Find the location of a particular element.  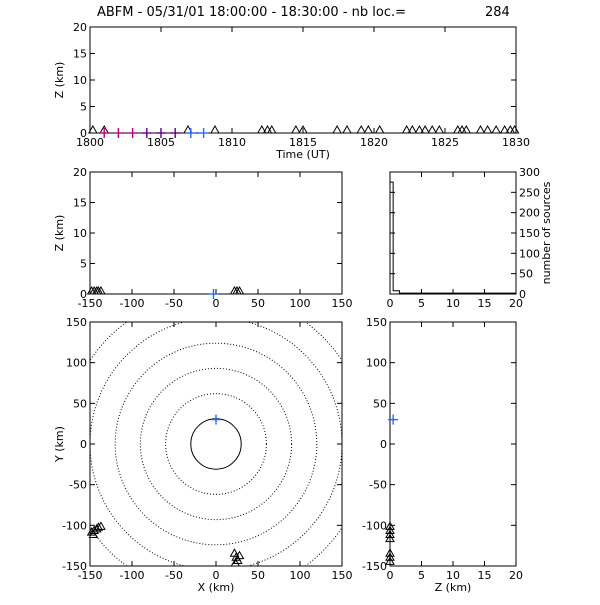

height-y-ytick-label: 50 is located at coordinates (380, 403).